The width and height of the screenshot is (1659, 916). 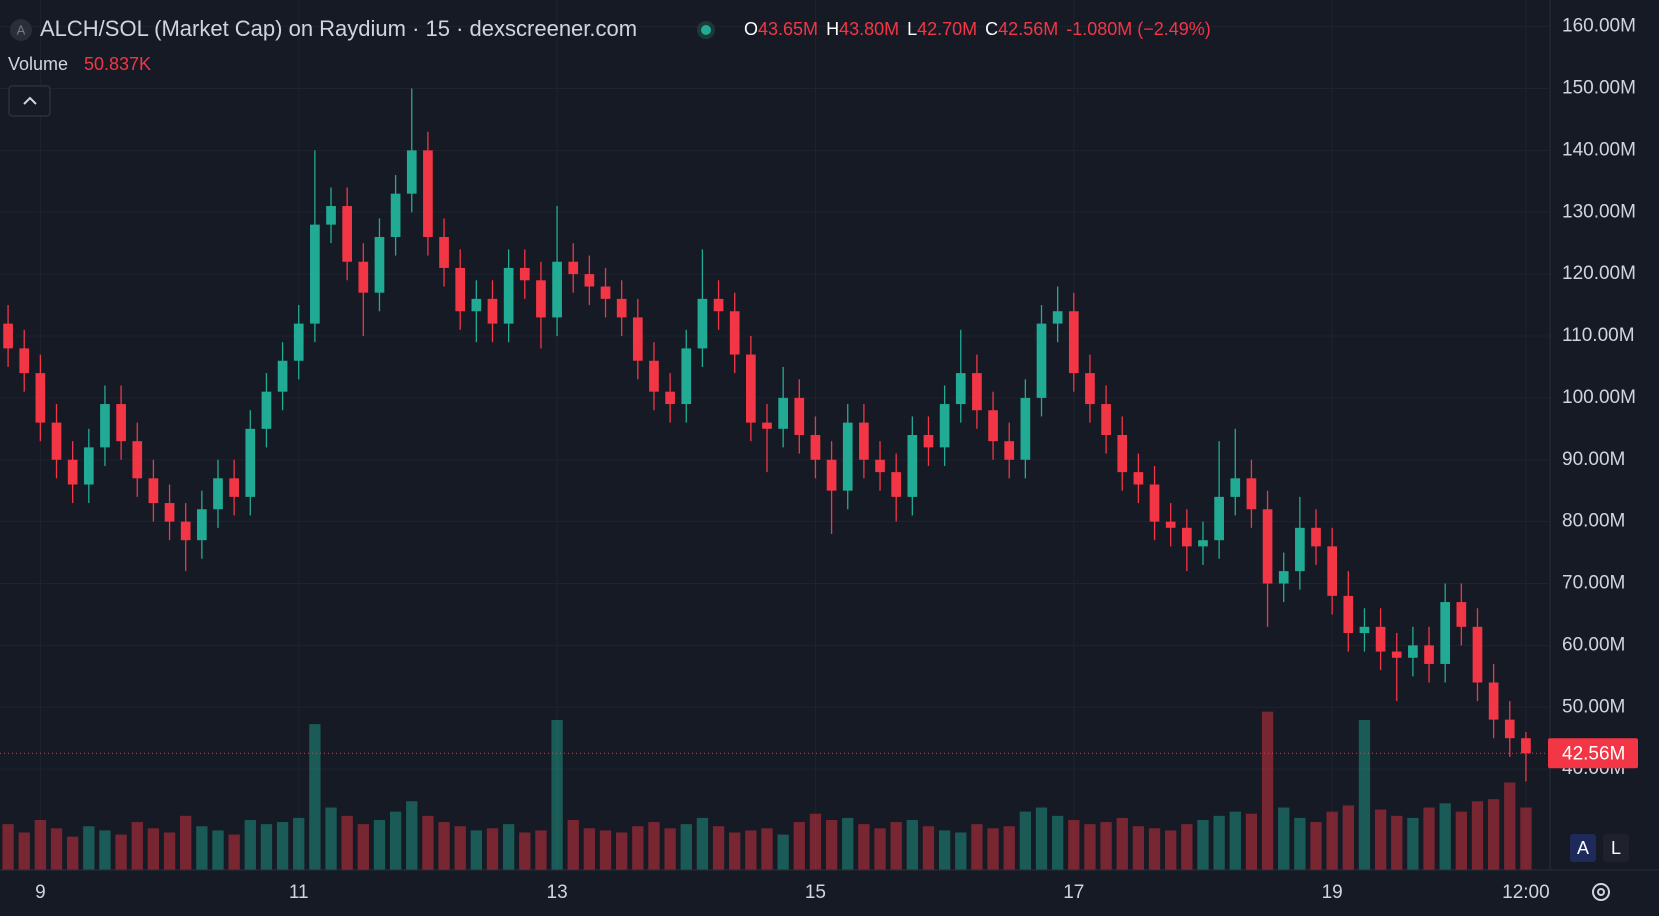 What do you see at coordinates (792, 892) in the screenshot?
I see `x-axis: 9 11 13 15 17 19 12:00` at bounding box center [792, 892].